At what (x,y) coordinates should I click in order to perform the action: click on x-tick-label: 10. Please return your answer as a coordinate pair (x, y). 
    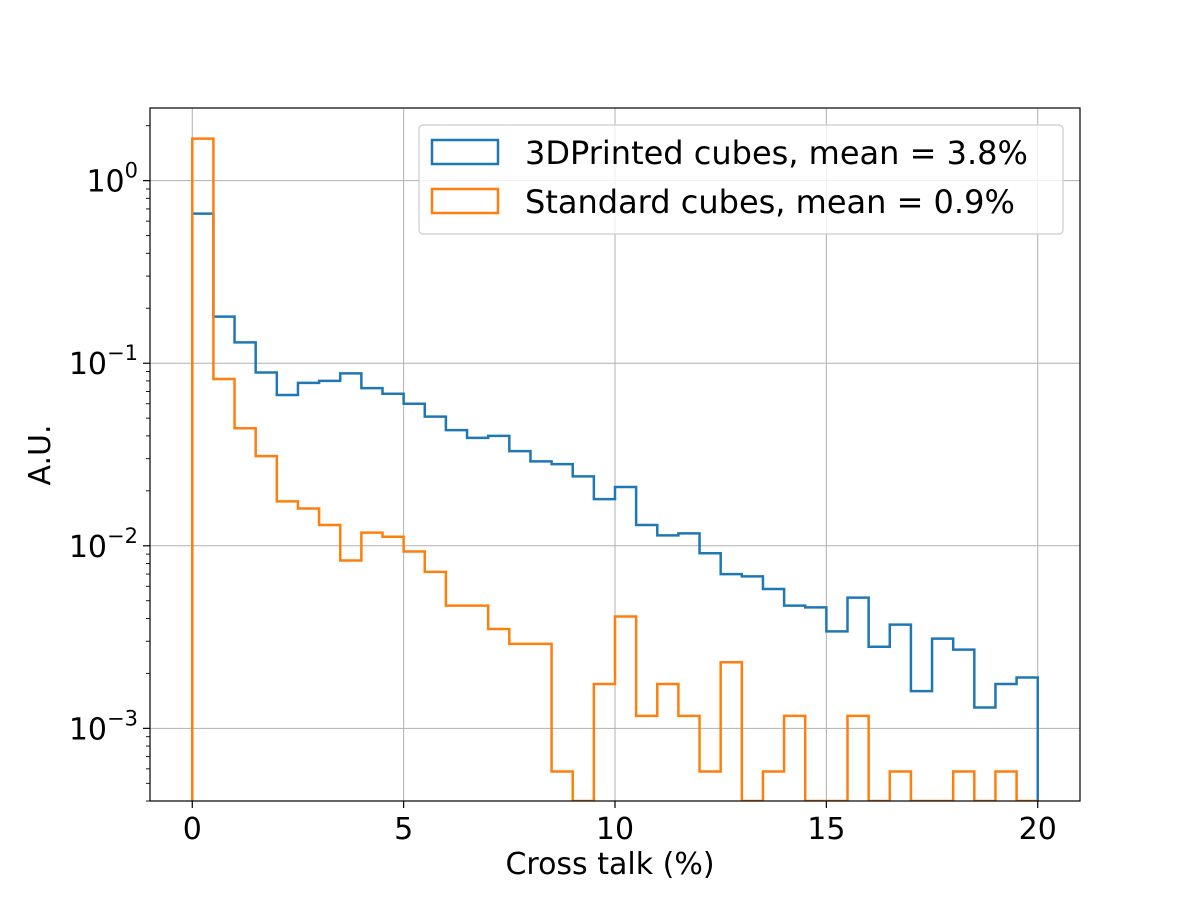
    Looking at the image, I should click on (615, 829).